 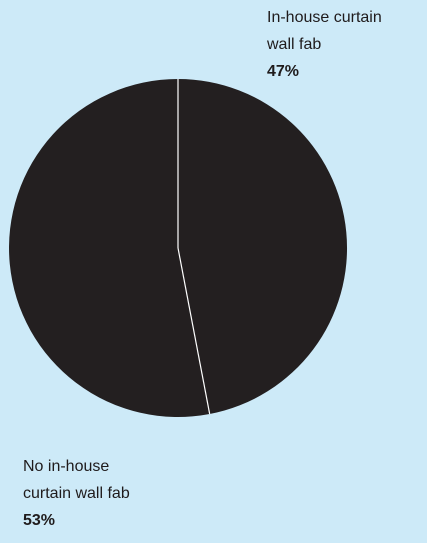 What do you see at coordinates (283, 71) in the screenshot?
I see `slice-value-in-house: 47%` at bounding box center [283, 71].